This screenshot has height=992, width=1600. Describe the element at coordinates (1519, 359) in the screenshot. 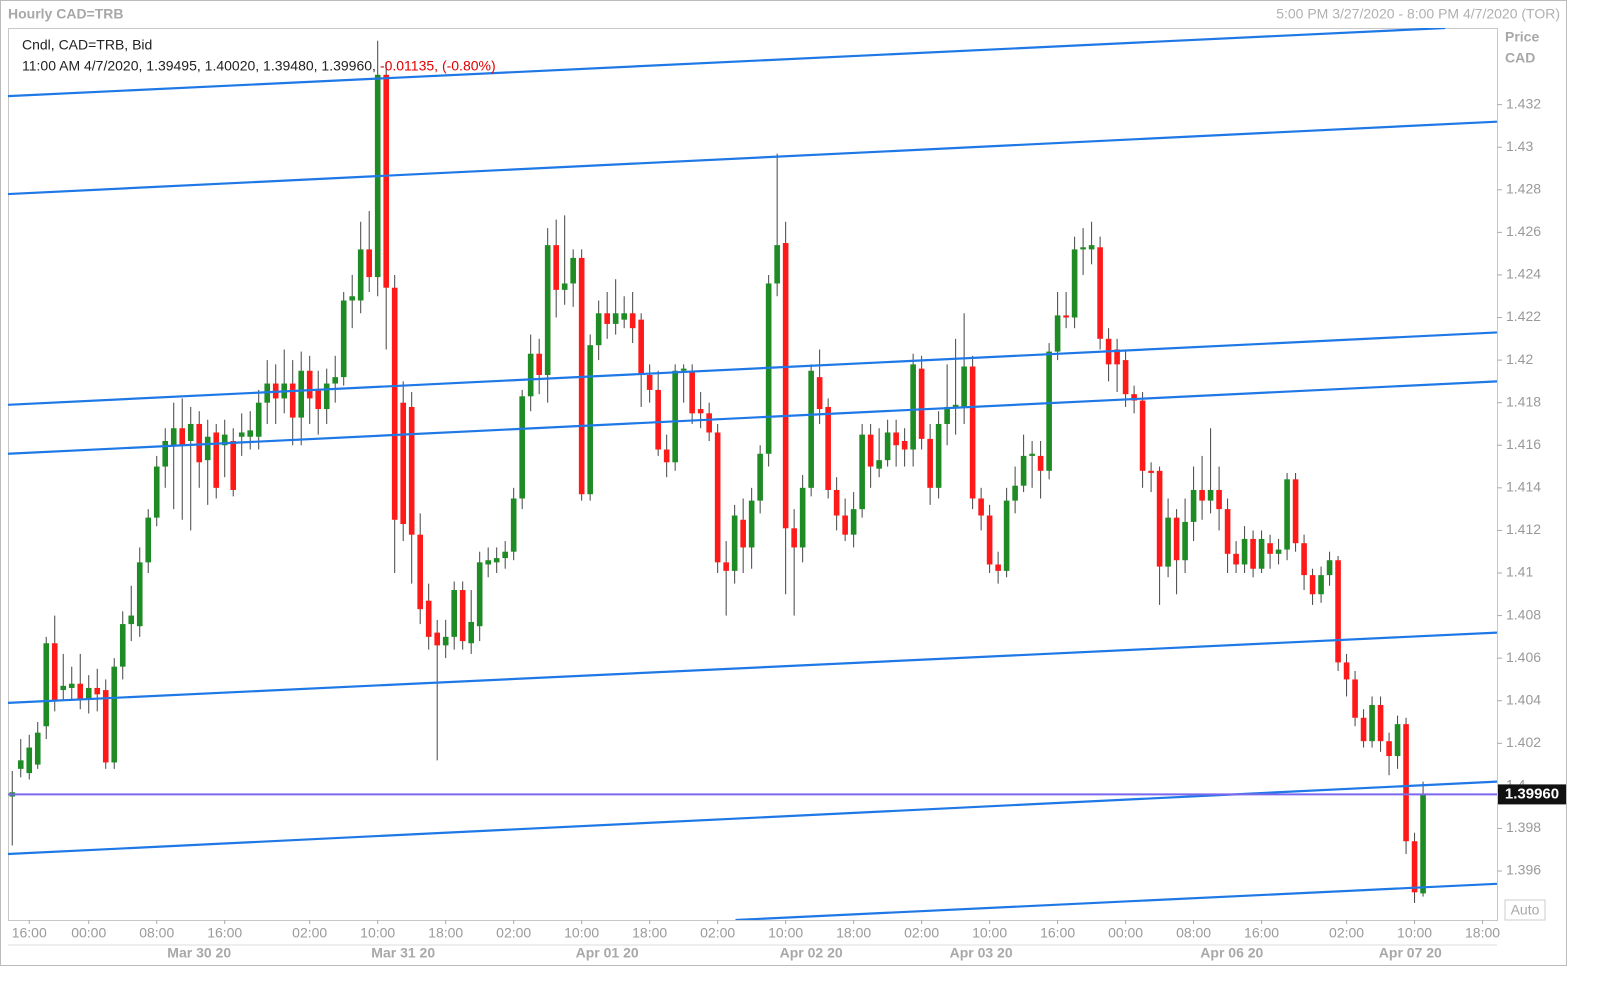

I see `y-tick-label: 1.42` at that location.